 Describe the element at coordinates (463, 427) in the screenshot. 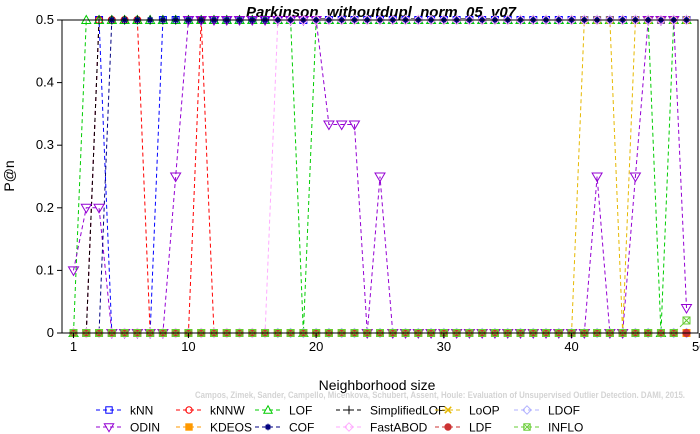

I see `legend-item-ldf: LDF` at that location.